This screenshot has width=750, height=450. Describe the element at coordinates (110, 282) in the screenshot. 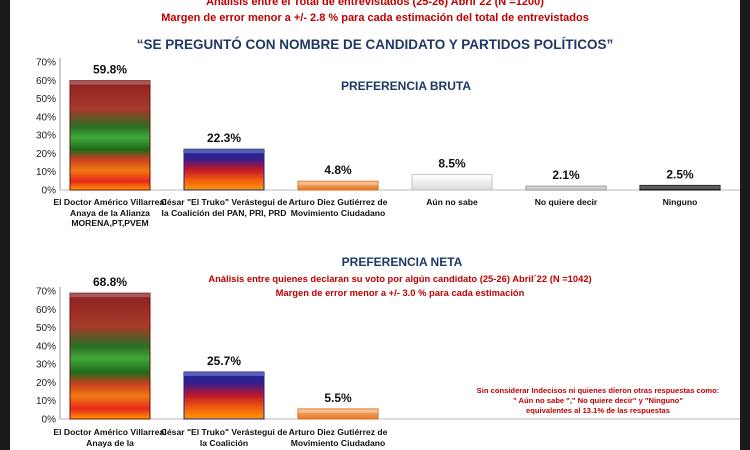

I see `chart2-data-label: 68.8%` at that location.